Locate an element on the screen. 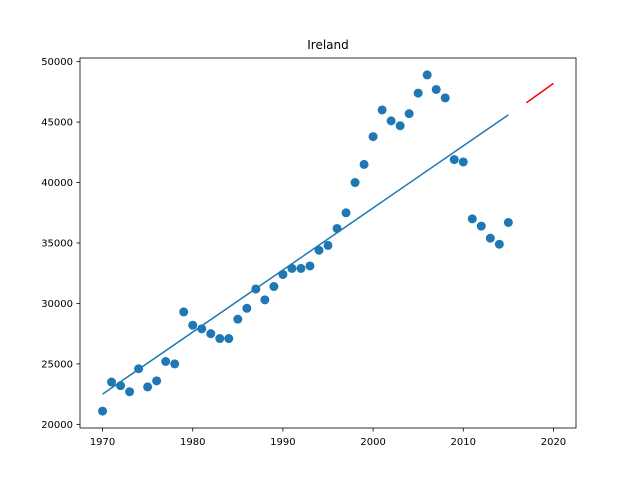 The image size is (640, 480). x-tick-label: 2000 is located at coordinates (372, 442).